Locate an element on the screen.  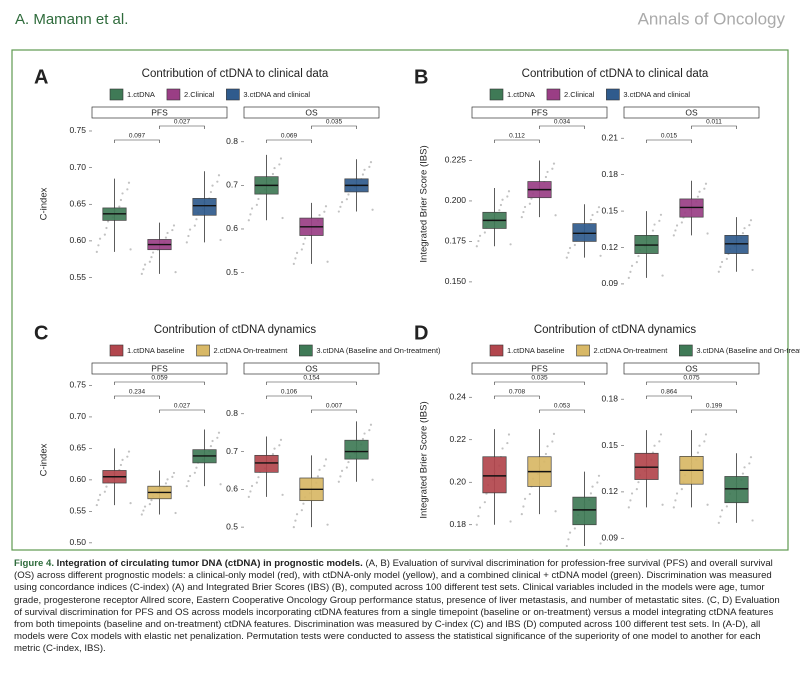
p-value: 0.864 is located at coordinates (669, 392).